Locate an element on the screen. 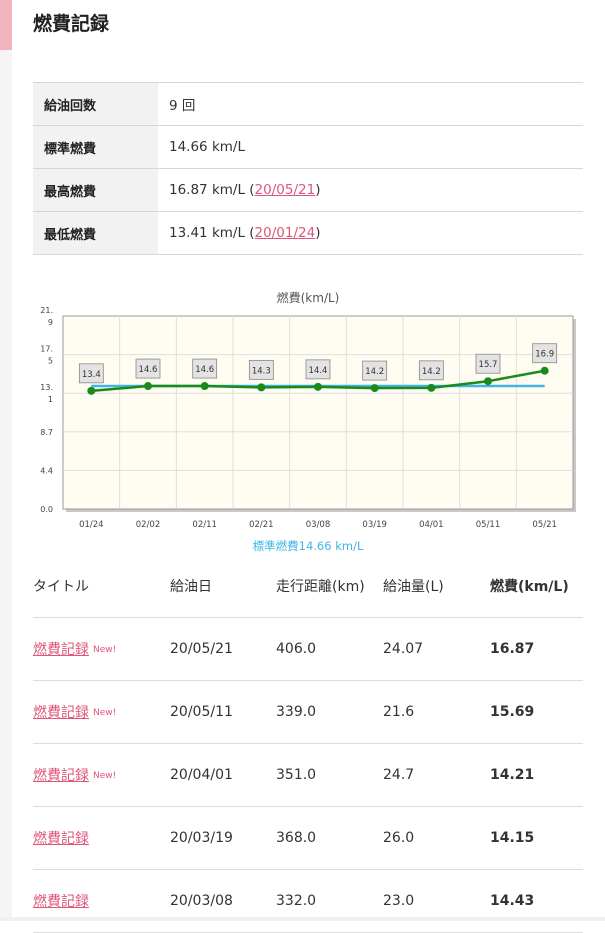 Image resolution: width=605 pixels, height=933 pixels. data-label: 15.7 is located at coordinates (488, 365).